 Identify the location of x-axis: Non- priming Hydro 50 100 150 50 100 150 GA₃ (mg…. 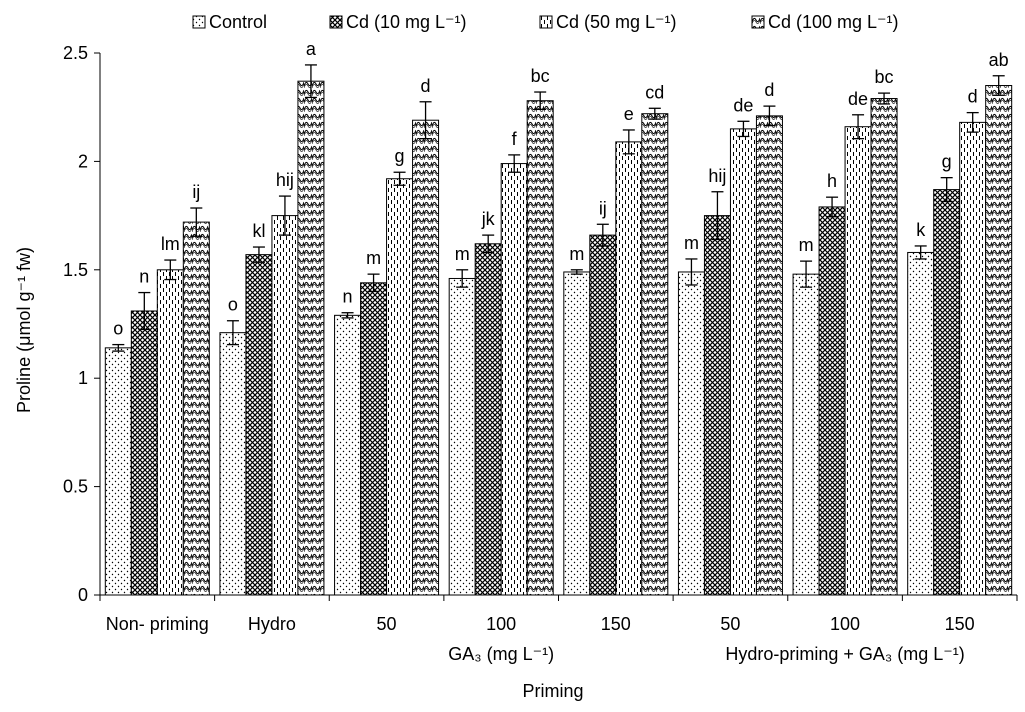
(558, 629).